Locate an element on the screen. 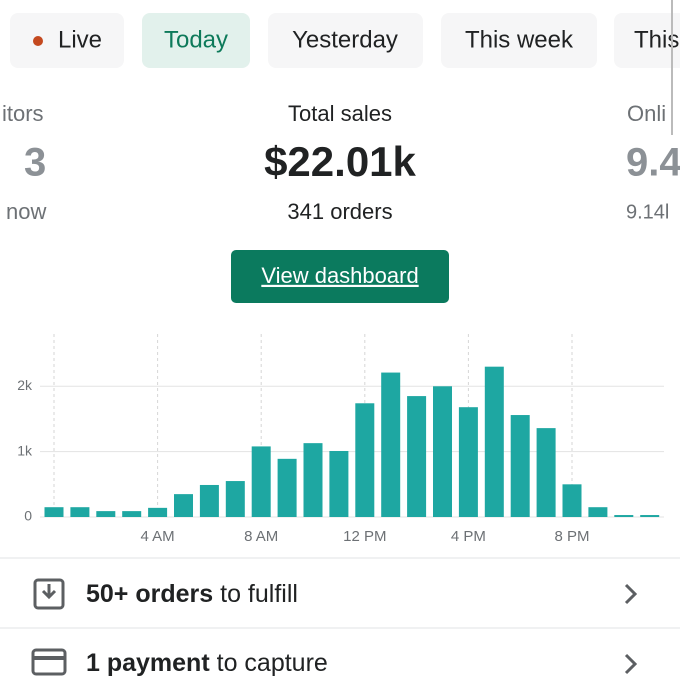 This screenshot has width=680, height=680. inbox-icon is located at coordinates (49, 594).